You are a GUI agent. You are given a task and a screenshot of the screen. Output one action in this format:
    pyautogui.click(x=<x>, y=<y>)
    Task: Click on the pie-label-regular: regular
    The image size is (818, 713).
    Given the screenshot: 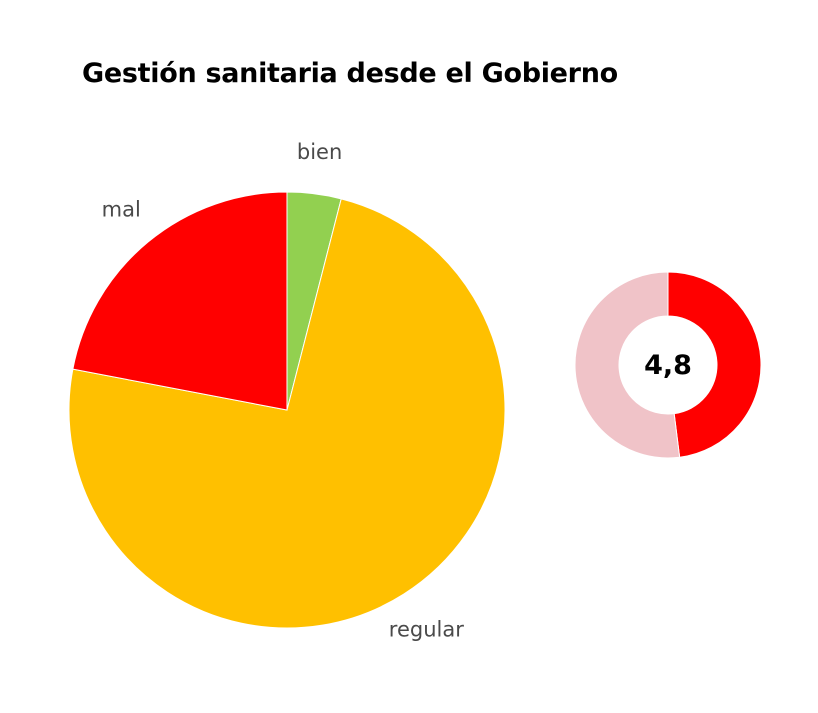 What is the action you would take?
    pyautogui.click(x=426, y=630)
    